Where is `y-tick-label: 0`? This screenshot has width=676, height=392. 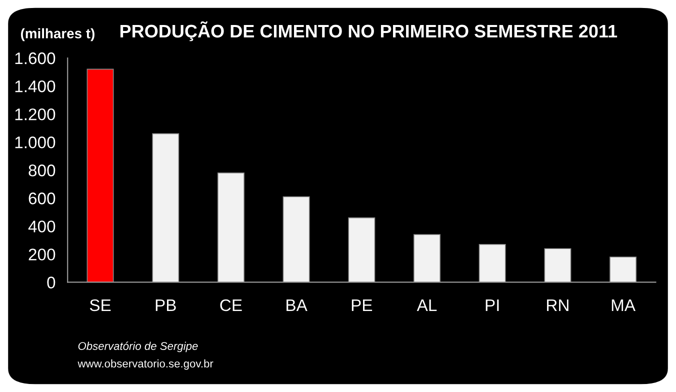 y-tick-label: 0 is located at coordinates (51, 282).